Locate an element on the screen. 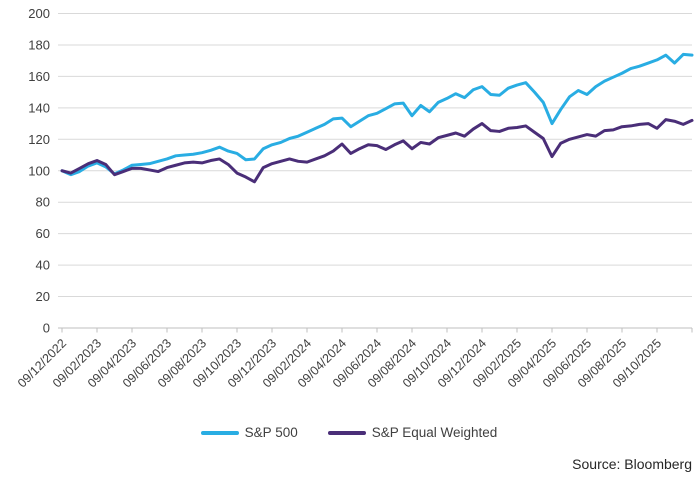 This screenshot has width=698, height=480. y-axis-label: 0 is located at coordinates (46, 328).